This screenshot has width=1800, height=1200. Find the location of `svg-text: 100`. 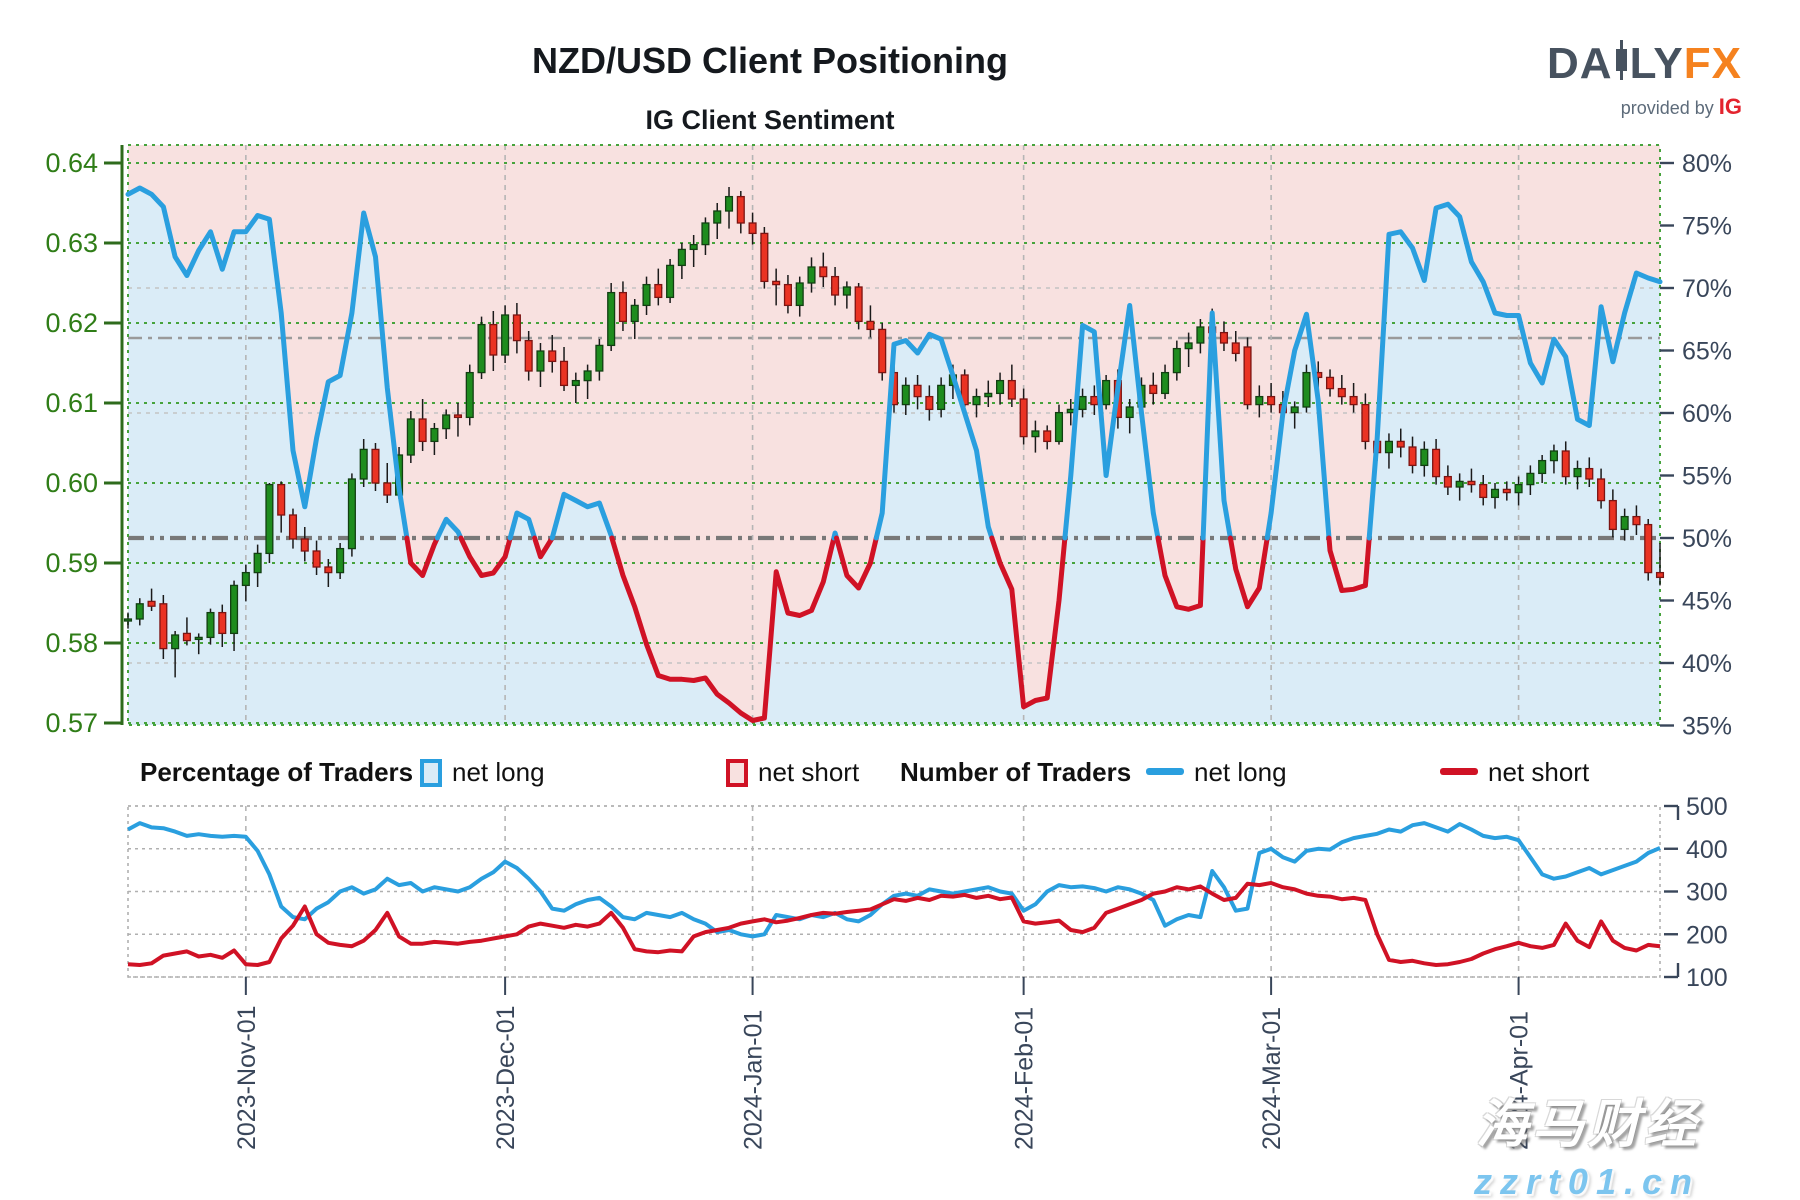

svg-text: 100 is located at coordinates (1707, 978).